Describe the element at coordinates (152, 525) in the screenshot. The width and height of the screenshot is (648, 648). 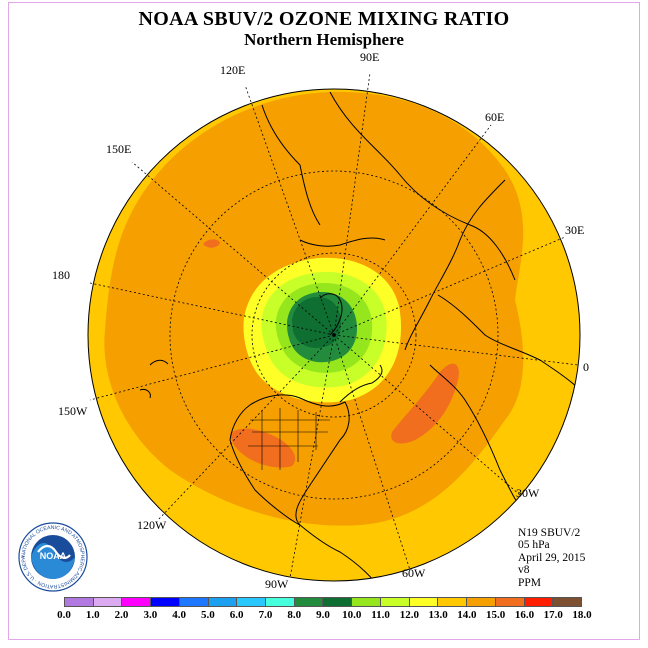
I see `lon-label-120w: 120W` at that location.